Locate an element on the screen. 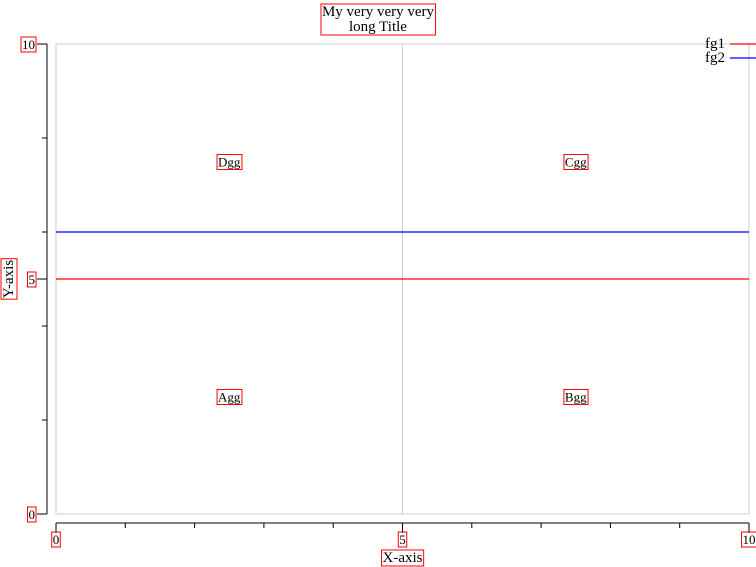  legend-entry-fg1: fg1 is located at coordinates (730, 44).